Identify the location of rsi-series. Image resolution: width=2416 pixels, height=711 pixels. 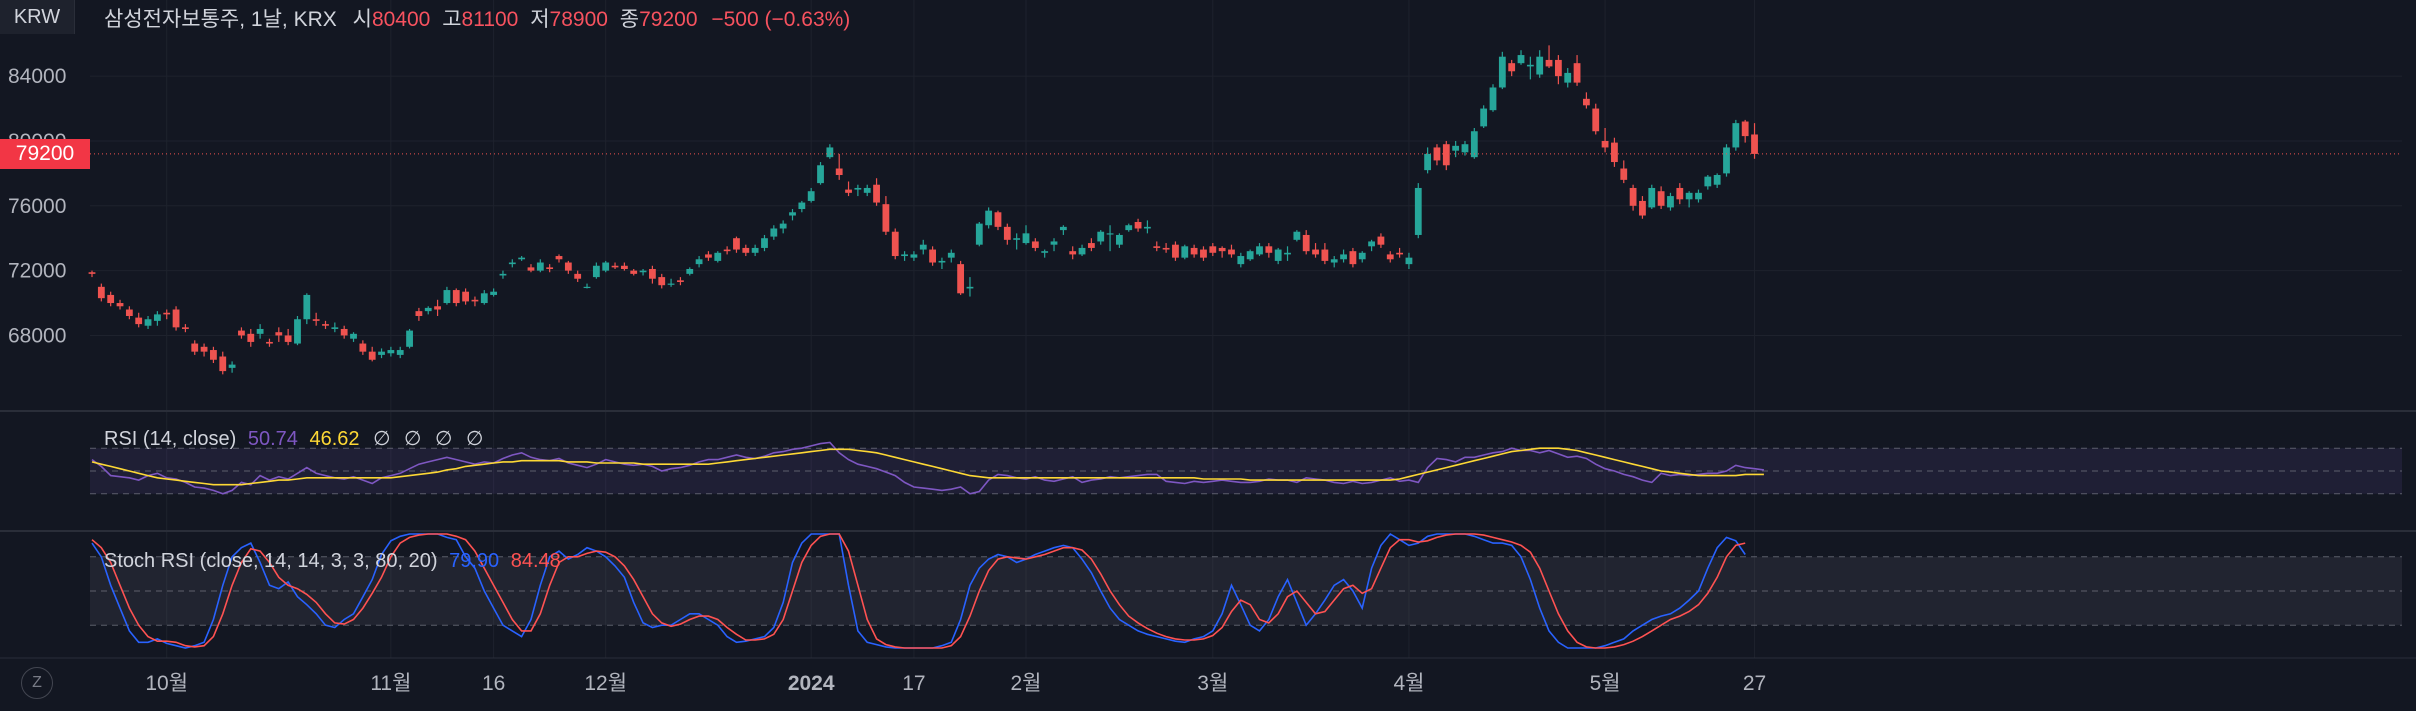
(928, 468).